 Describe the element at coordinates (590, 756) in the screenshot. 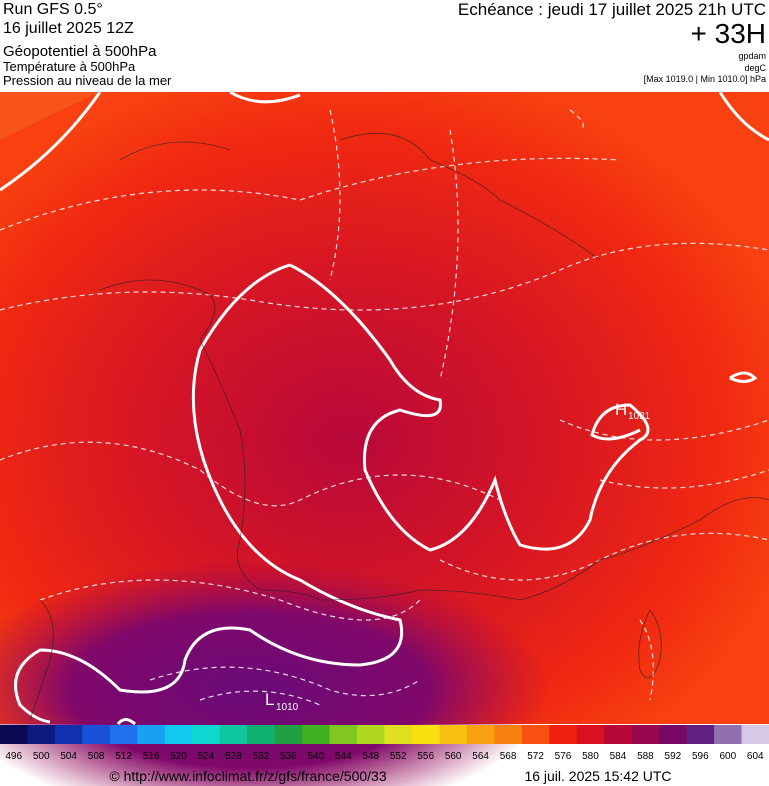

I see `scale-label: 580` at that location.